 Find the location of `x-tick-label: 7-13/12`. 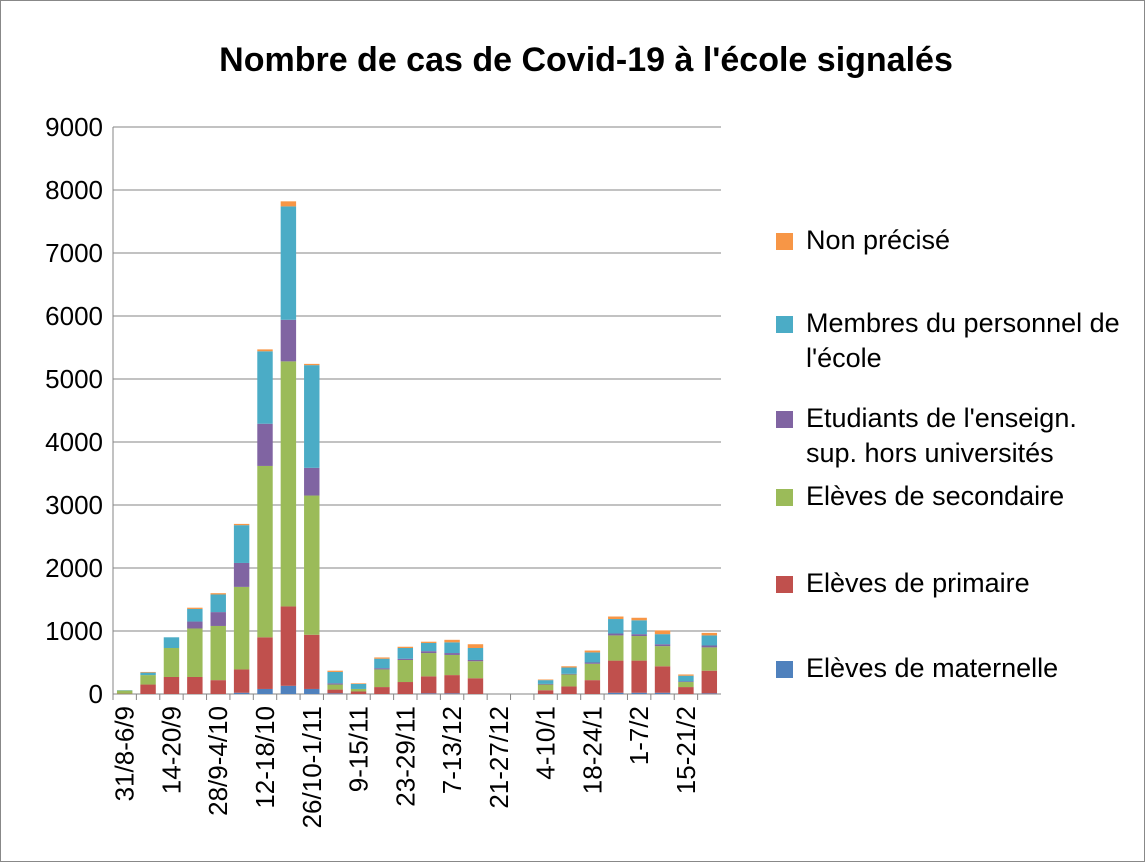

x-tick-label: 7-13/12 is located at coordinates (452, 750).